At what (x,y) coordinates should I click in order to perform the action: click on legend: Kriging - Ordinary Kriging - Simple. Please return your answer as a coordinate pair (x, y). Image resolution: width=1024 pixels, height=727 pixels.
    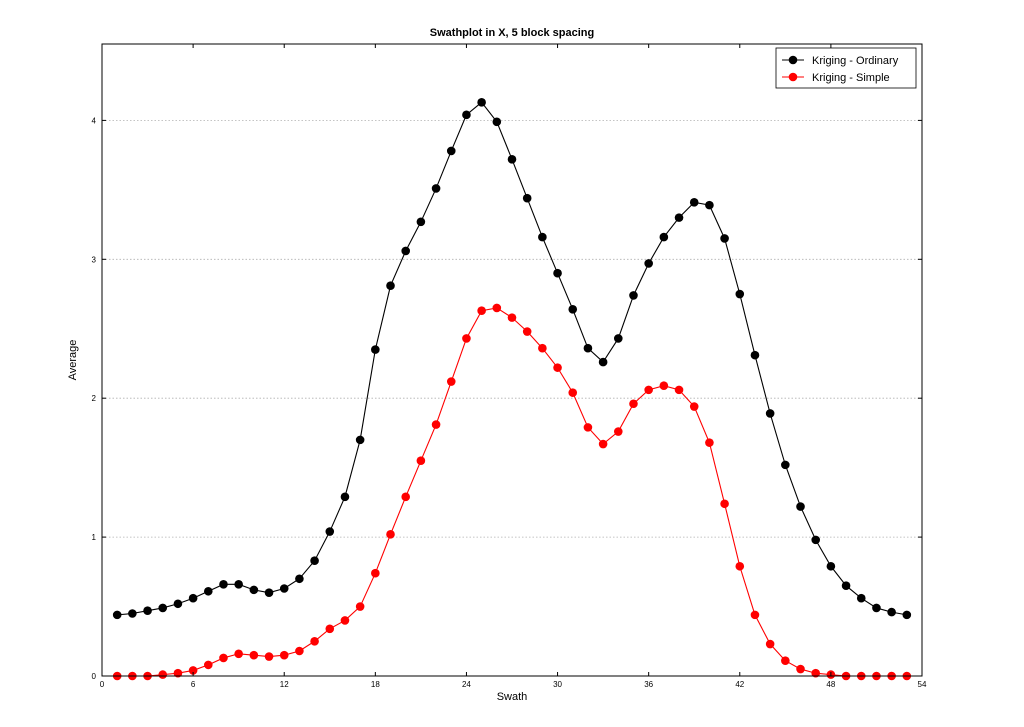
    Looking at the image, I should click on (846, 68).